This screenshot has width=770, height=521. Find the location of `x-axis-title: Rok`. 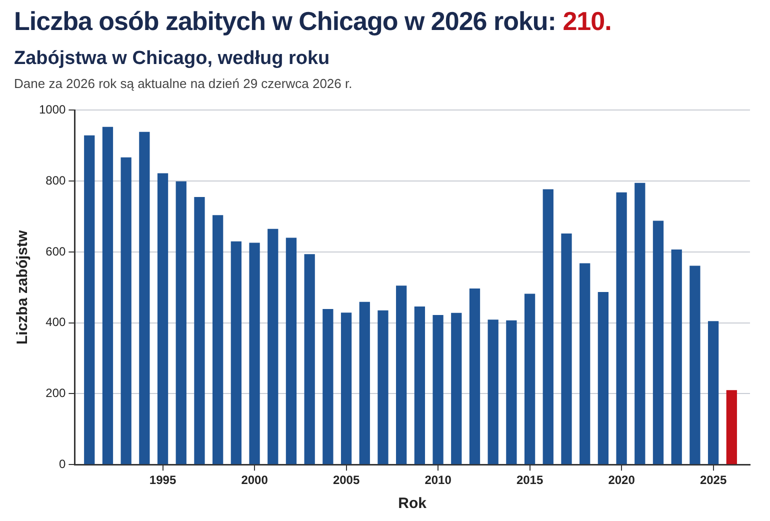

x-axis-title: Rok is located at coordinates (413, 503).